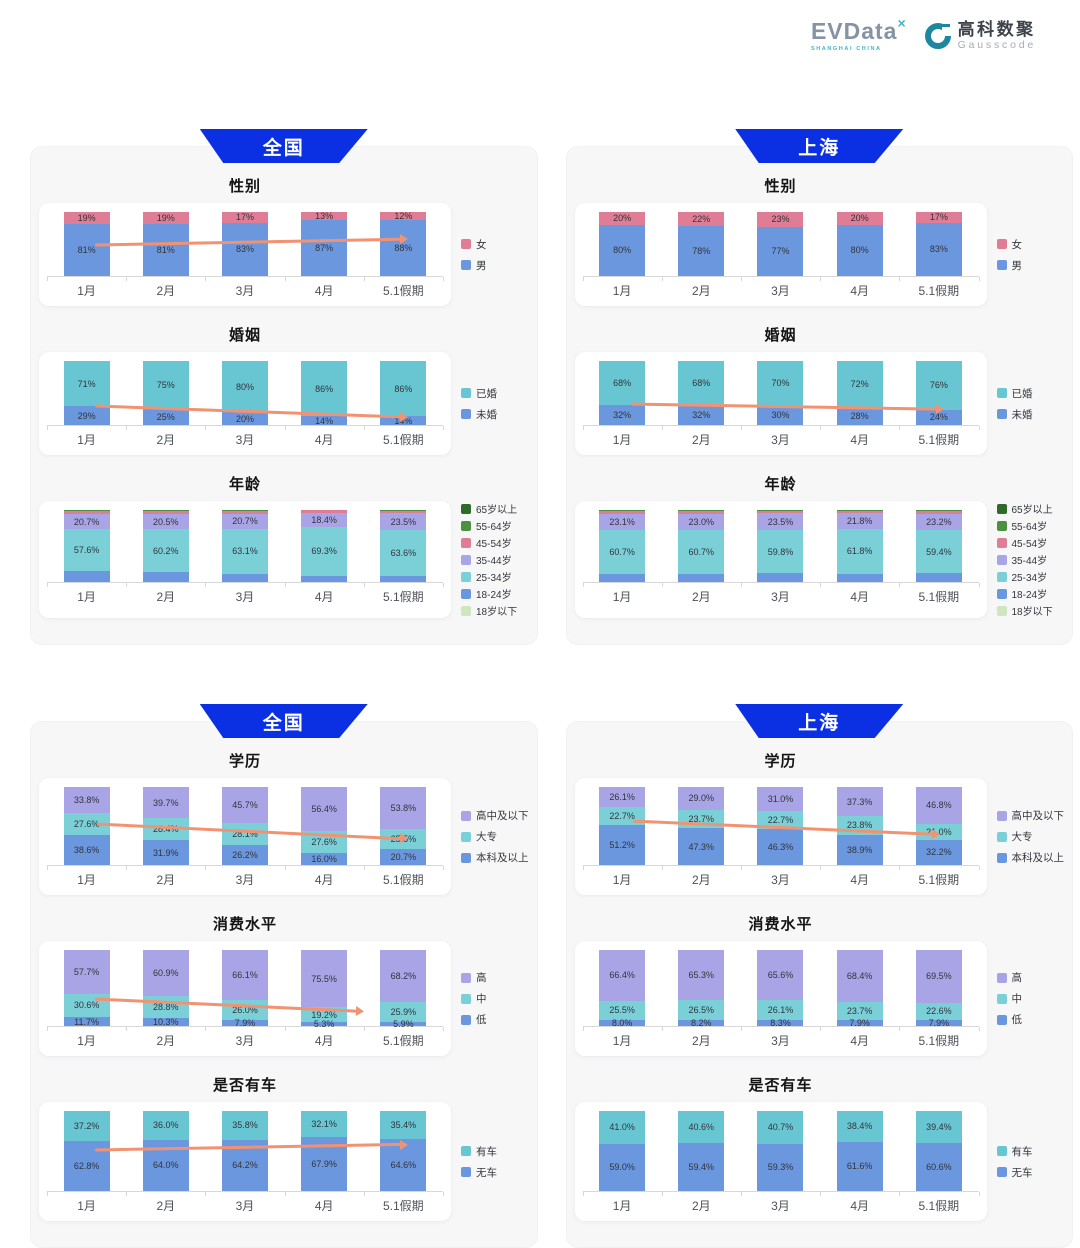 This screenshot has height=1248, width=1080. Describe the element at coordinates (1031, 1019) in the screenshot. I see `legend-item: 低` at that location.